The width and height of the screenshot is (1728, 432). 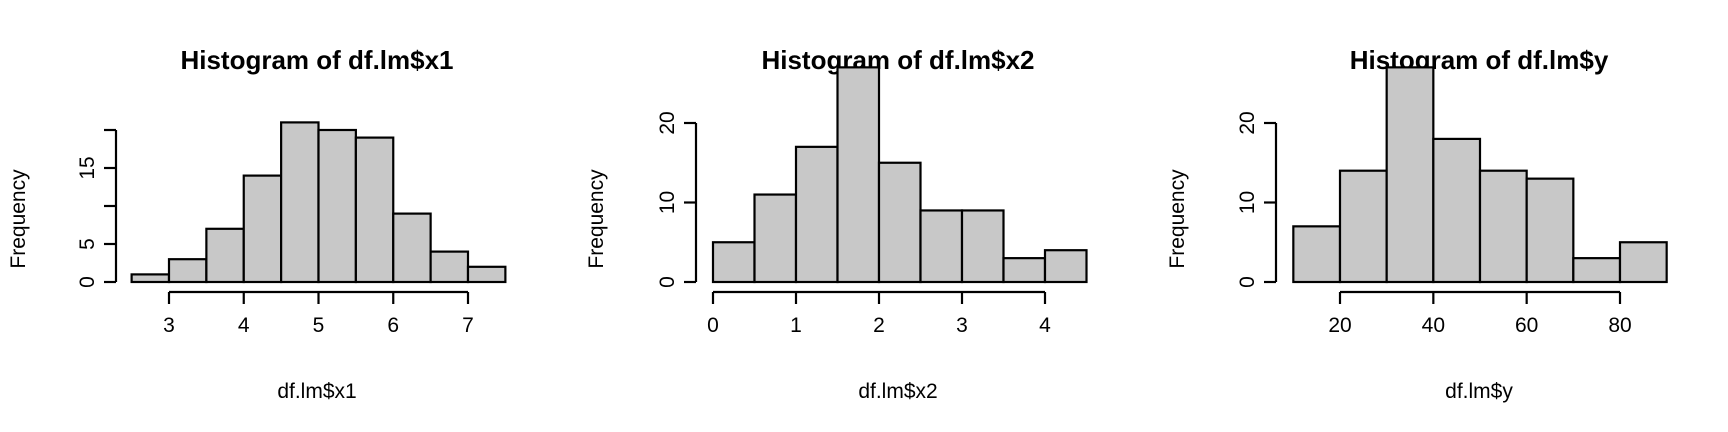 What do you see at coordinates (319, 325) in the screenshot?
I see `x-tick-label: 5` at bounding box center [319, 325].